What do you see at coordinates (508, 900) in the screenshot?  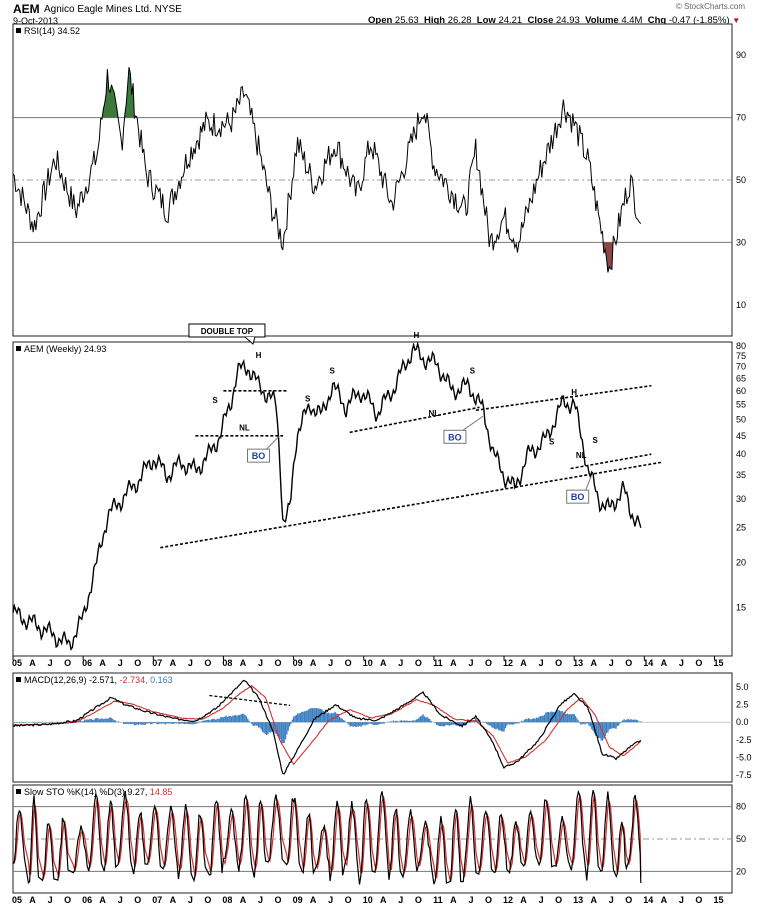 I see `xaxis-labels-bottom: 12` at bounding box center [508, 900].